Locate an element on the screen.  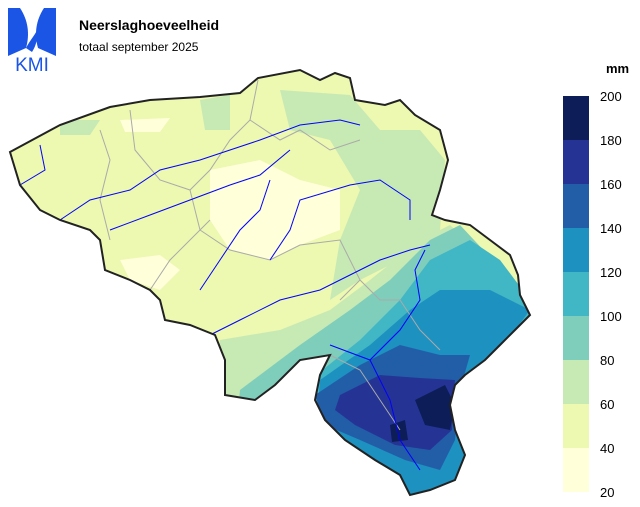
map-title: Neerslaghoeveelheid is located at coordinates (149, 25).